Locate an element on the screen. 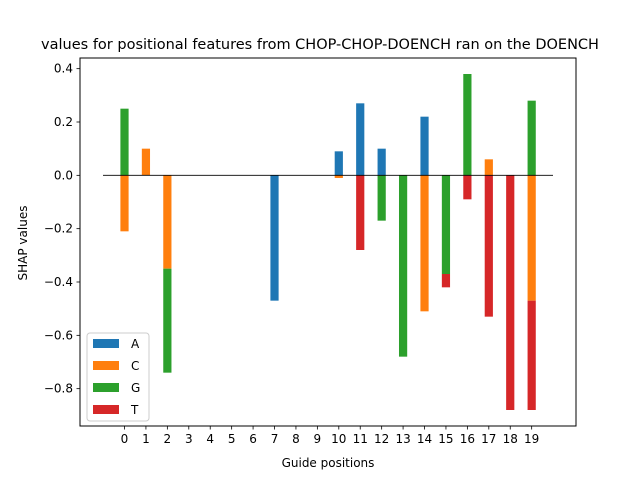 This screenshot has height=480, width=640. x-tick-label: 9 is located at coordinates (318, 439).